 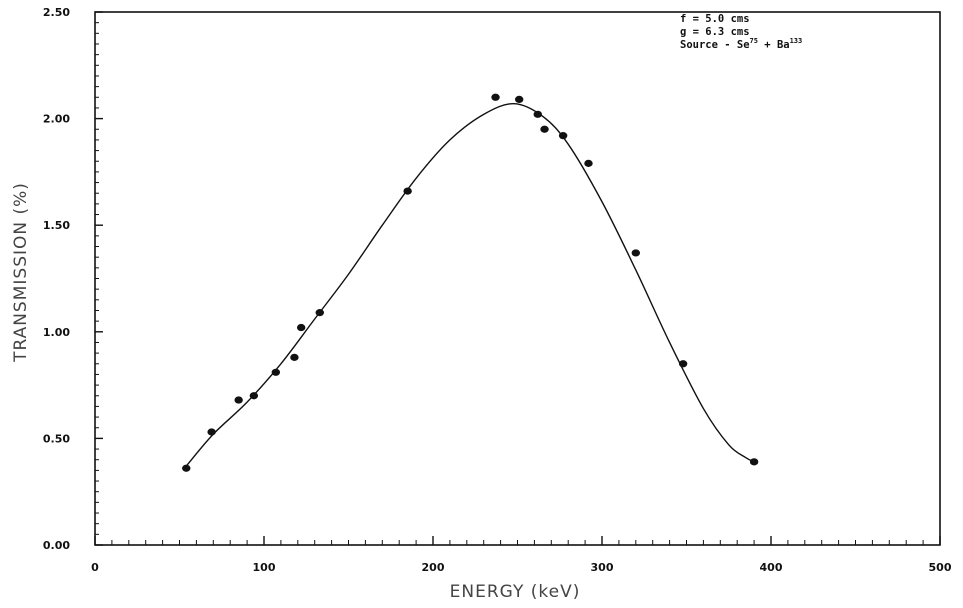 I want to click on annotation-sup-ba: 133, so click(x=796, y=41).